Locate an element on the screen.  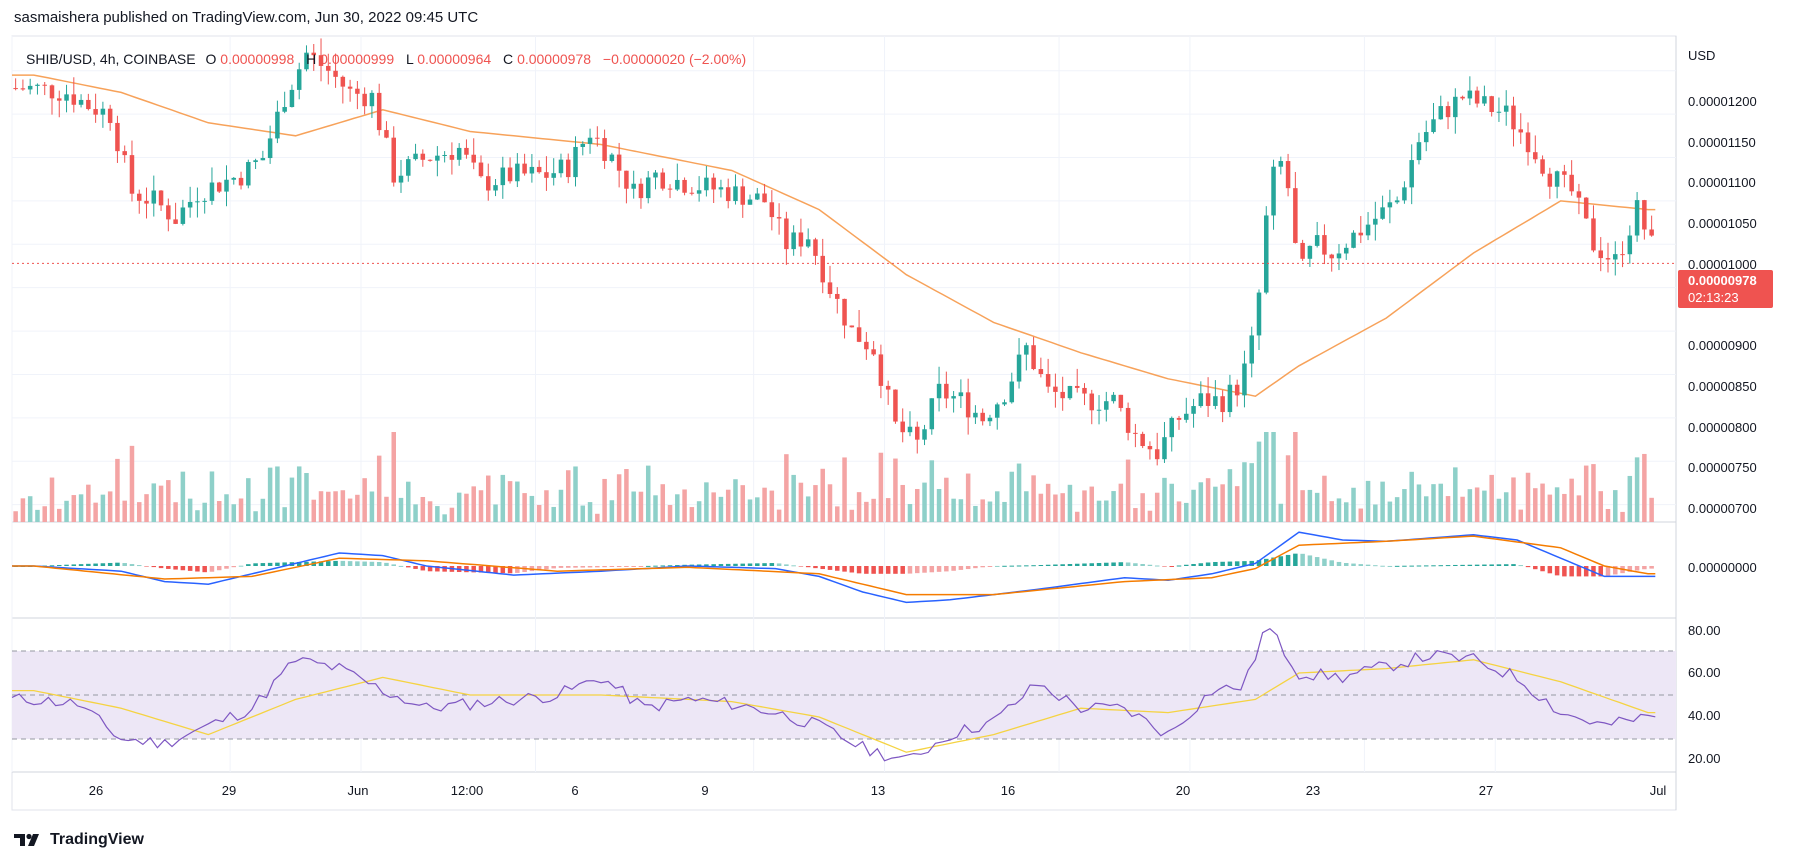
time-axis-label: 29 is located at coordinates (229, 790).